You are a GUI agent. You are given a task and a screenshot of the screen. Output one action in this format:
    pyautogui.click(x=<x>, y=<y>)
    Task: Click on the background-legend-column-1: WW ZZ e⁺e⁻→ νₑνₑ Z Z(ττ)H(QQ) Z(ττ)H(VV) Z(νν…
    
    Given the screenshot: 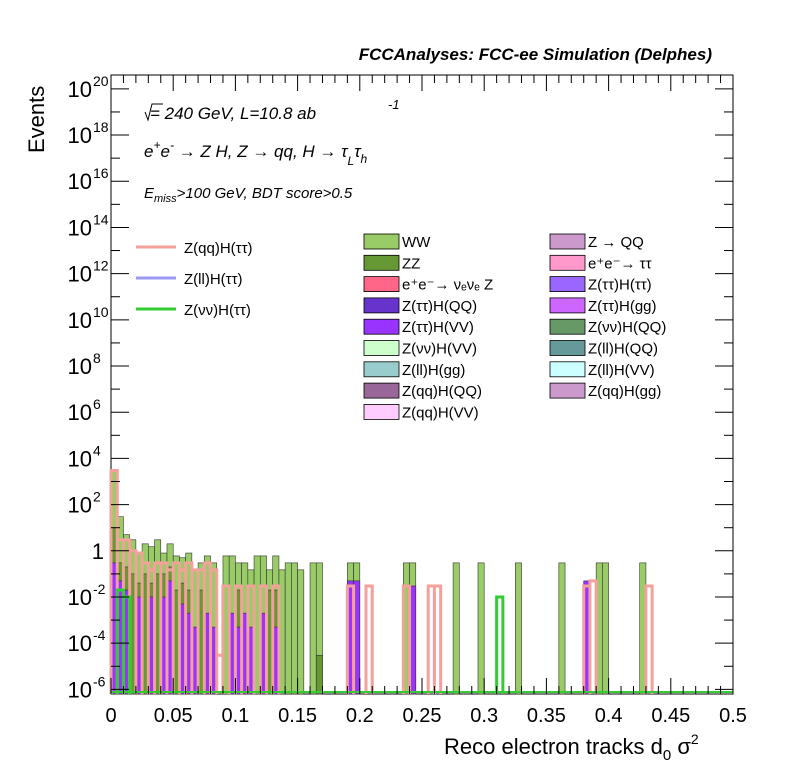 What is the action you would take?
    pyautogui.click(x=428, y=327)
    